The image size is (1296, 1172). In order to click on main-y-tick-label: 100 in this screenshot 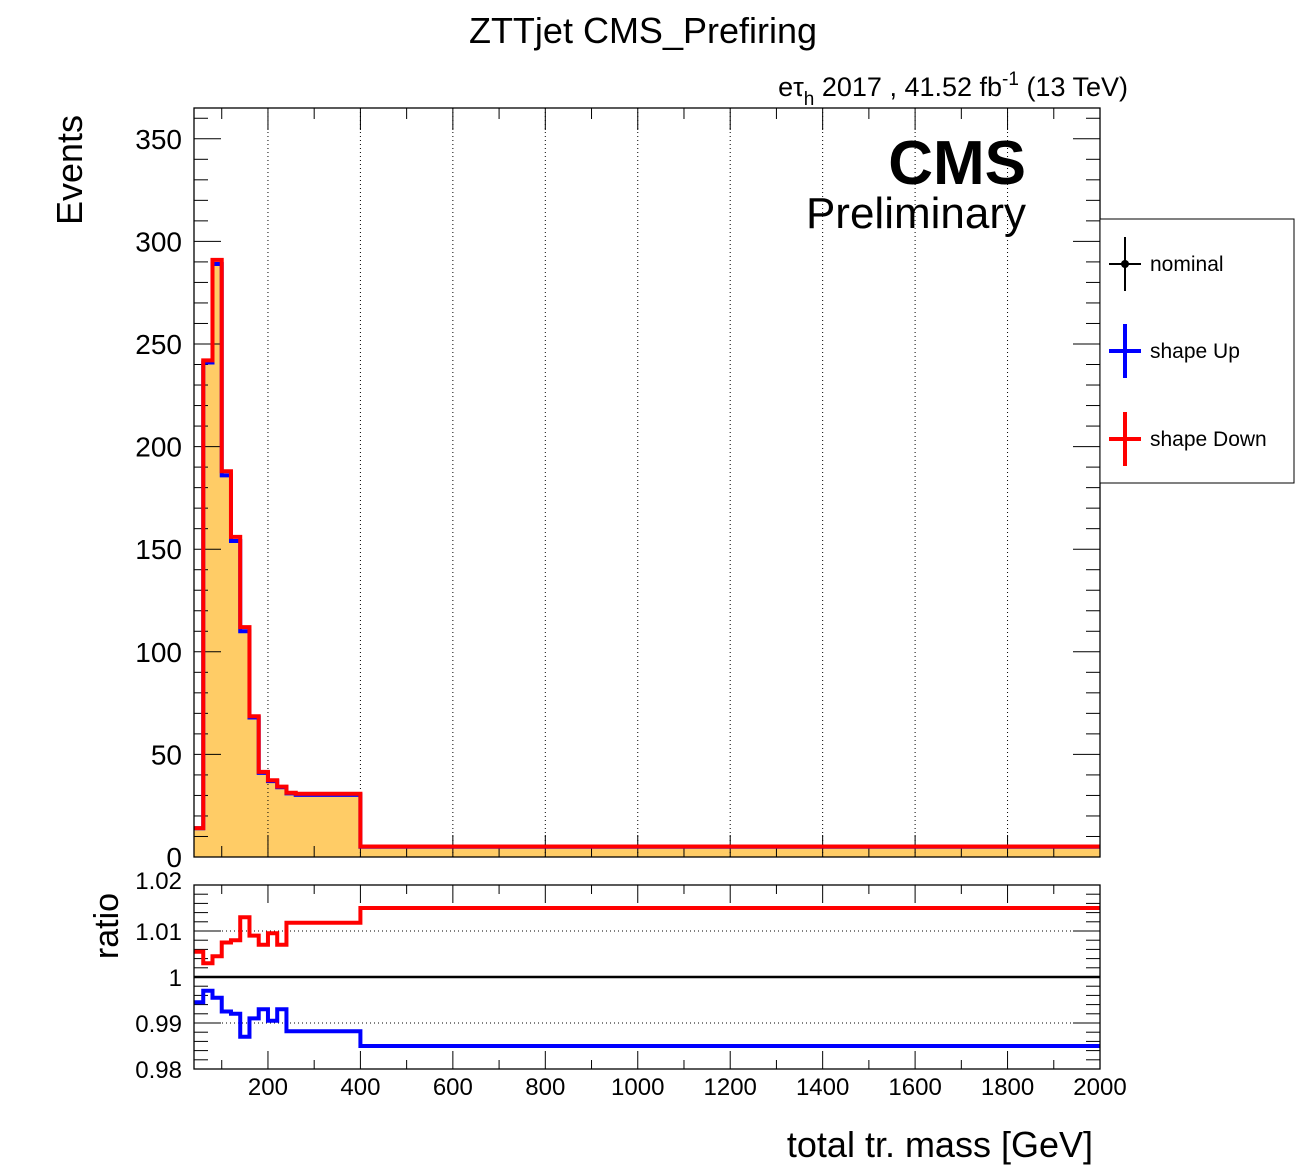, I will do `click(158, 652)`.